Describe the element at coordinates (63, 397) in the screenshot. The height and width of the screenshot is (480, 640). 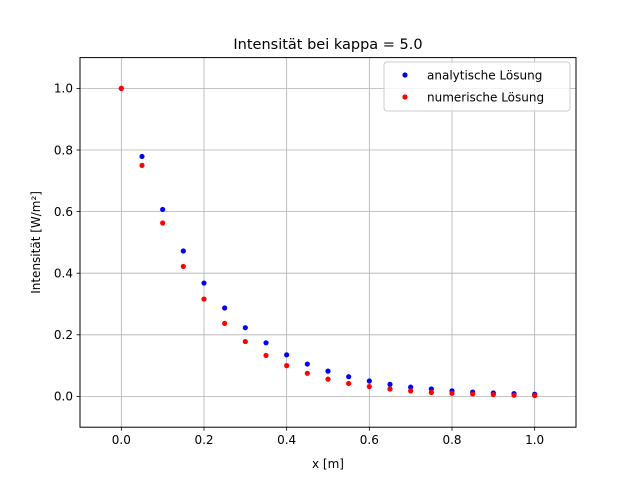
I see `y-tick-label: 0.0` at that location.